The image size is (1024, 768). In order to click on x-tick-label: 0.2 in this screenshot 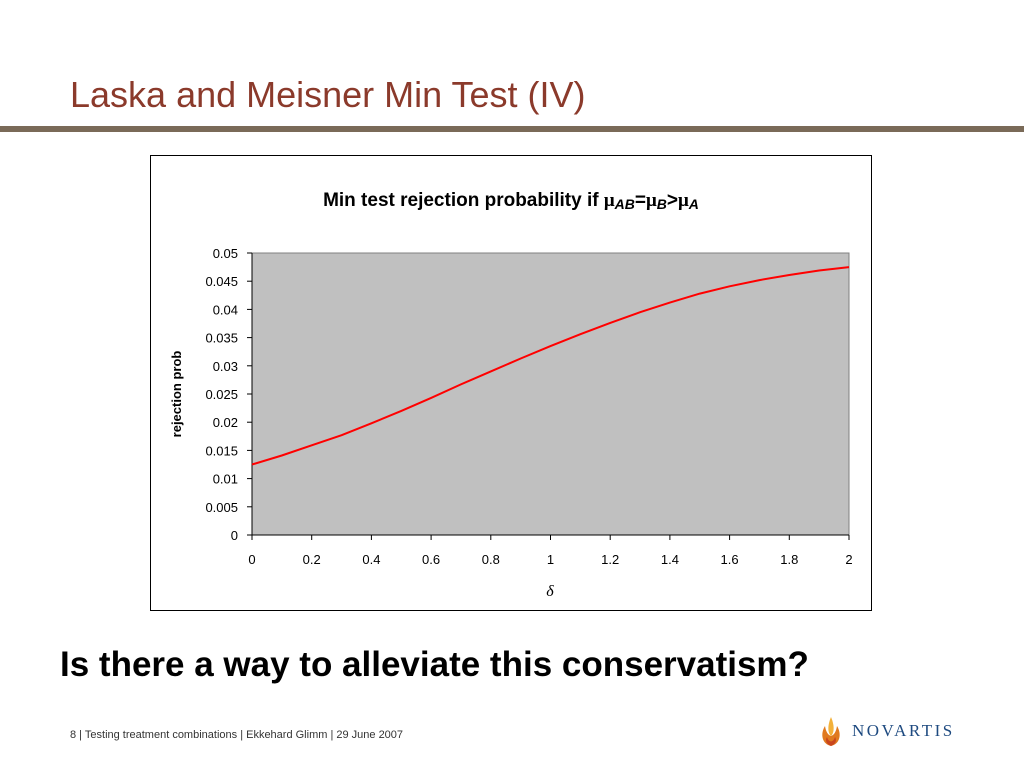, I will do `click(312, 559)`.